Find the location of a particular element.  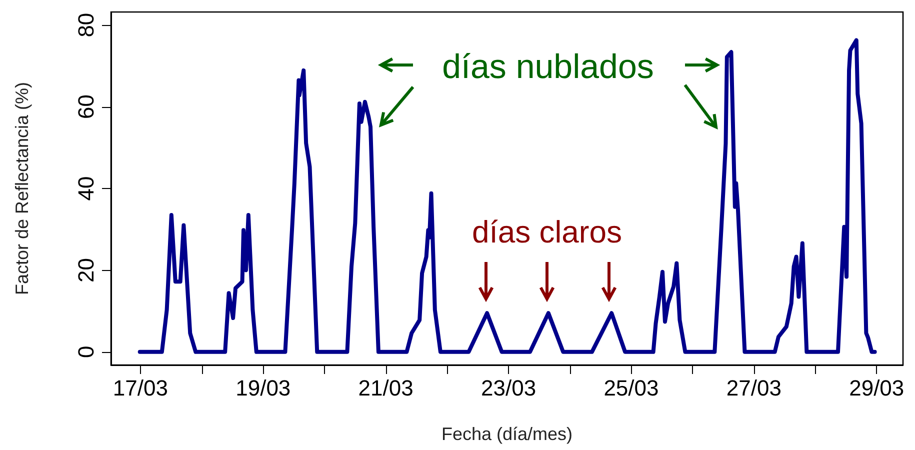

x-axis-title: Fecha (día/mes) is located at coordinates (507, 434).